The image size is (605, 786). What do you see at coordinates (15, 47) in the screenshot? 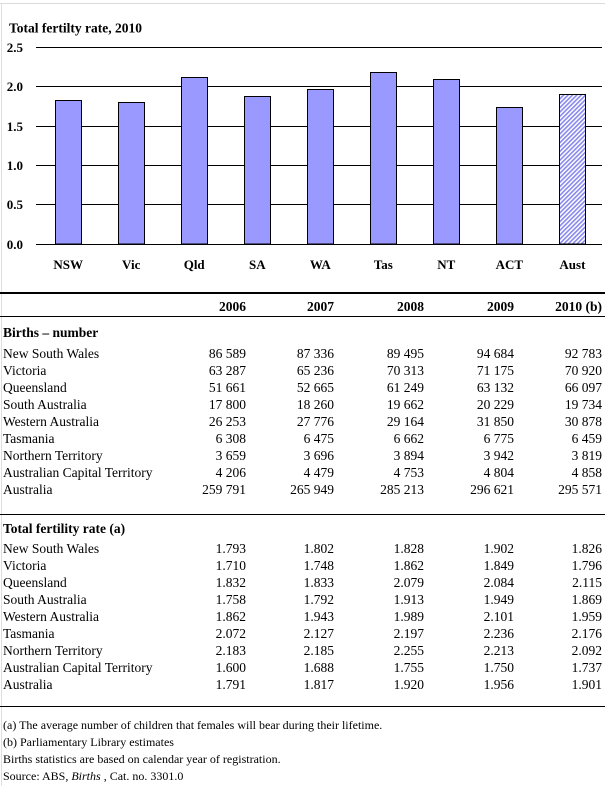
I see `svg-text: 2.5` at bounding box center [15, 47].